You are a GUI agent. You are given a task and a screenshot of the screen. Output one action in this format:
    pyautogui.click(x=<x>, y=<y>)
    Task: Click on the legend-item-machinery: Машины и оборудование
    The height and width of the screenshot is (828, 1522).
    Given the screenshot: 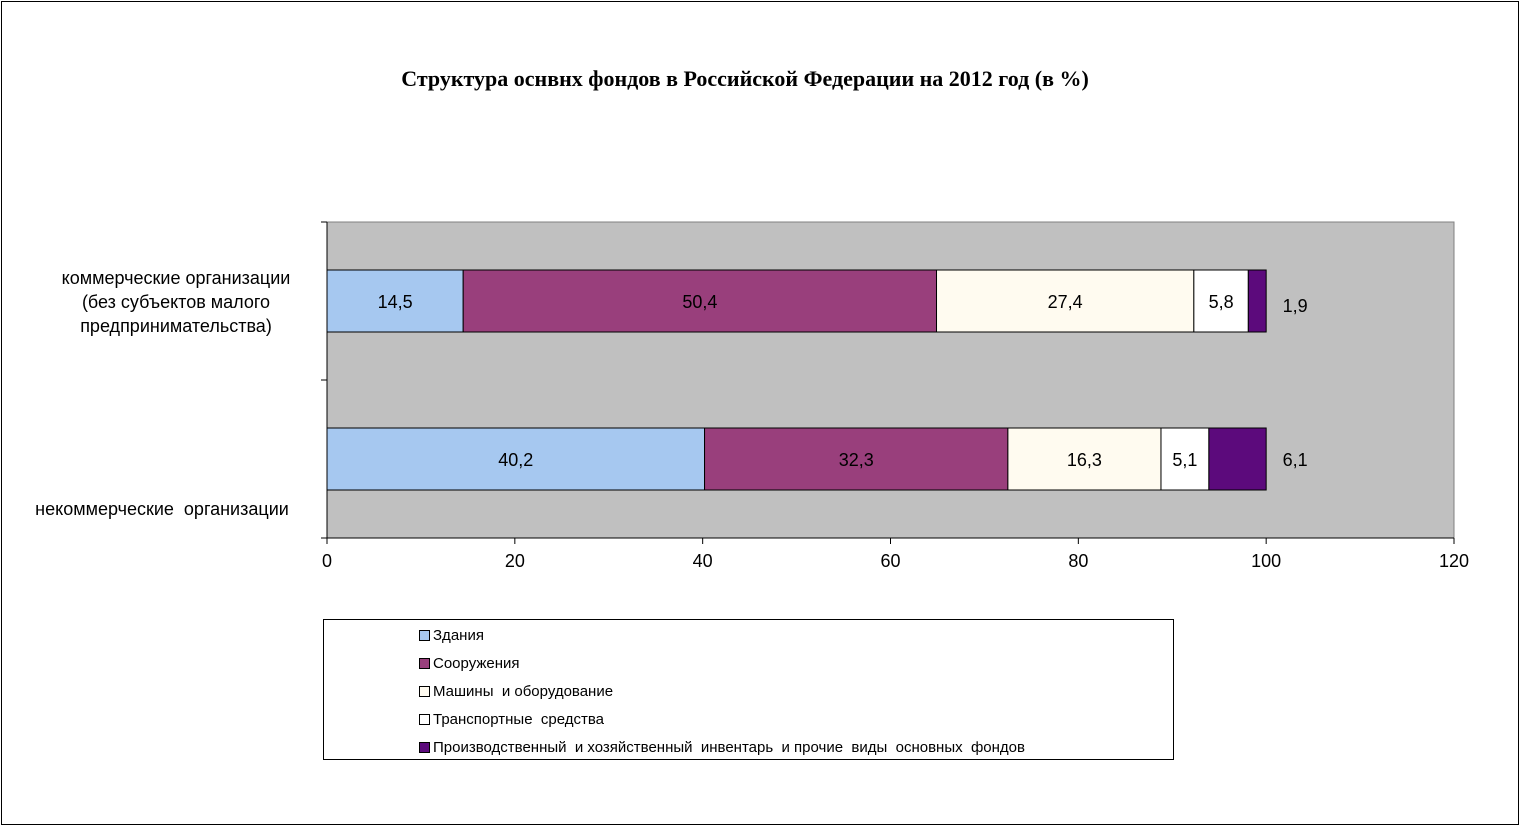 What is the action you would take?
    pyautogui.click(x=516, y=691)
    